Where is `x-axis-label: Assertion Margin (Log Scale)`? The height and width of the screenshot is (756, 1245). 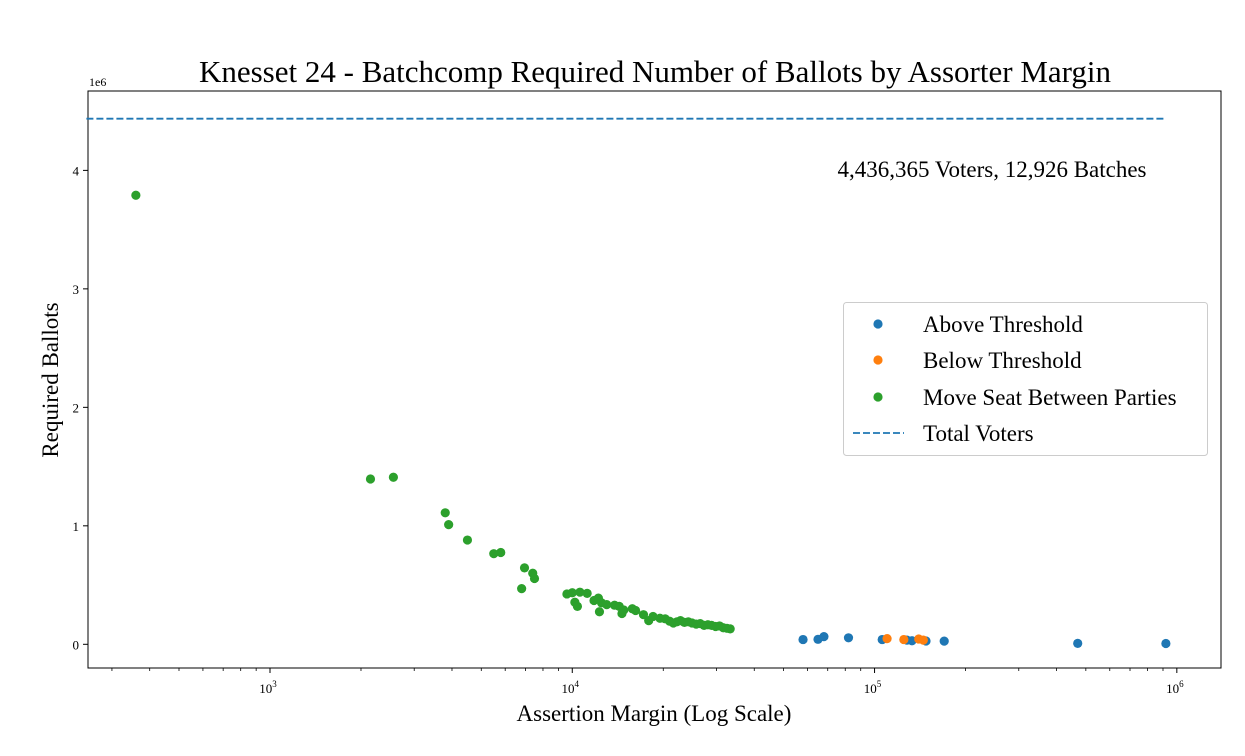
x-axis-label: Assertion Margin (Log Scale) is located at coordinates (654, 713).